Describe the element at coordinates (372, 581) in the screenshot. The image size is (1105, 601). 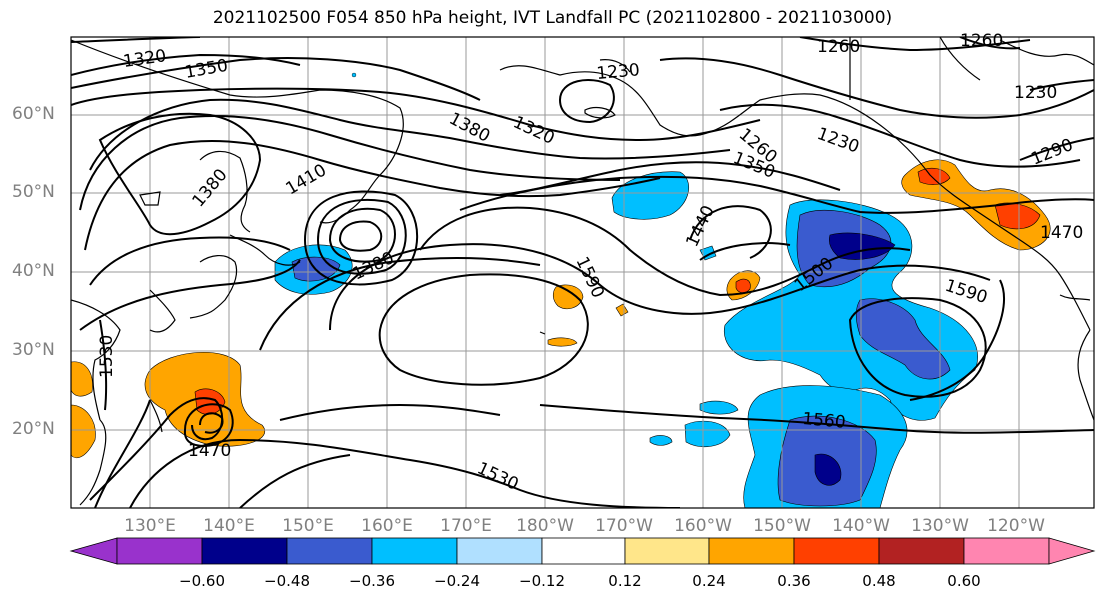
I see `colorbar-tick-label: −0.36` at that location.